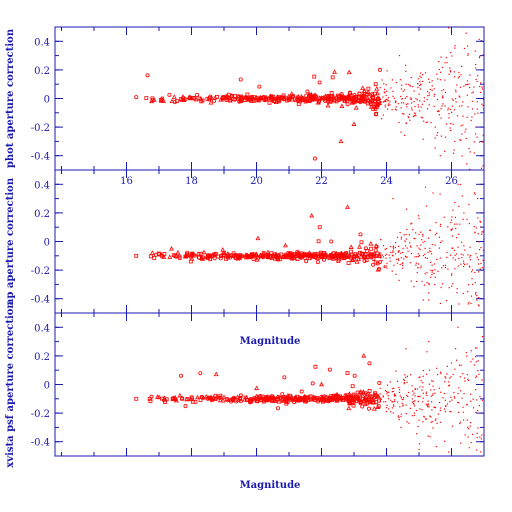  I want to click on y-tick-label: 0, so click(47, 243).